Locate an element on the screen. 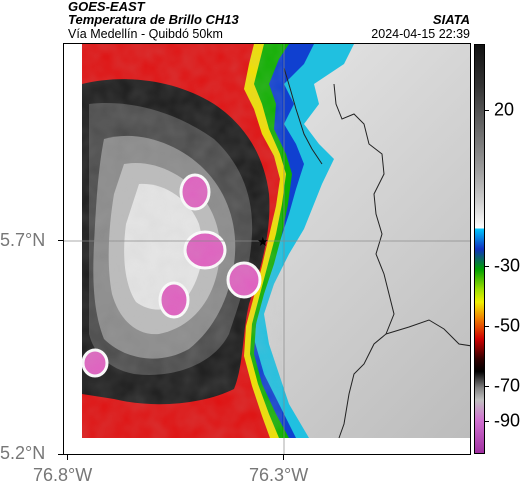  star-icon: ★ is located at coordinates (263, 241).